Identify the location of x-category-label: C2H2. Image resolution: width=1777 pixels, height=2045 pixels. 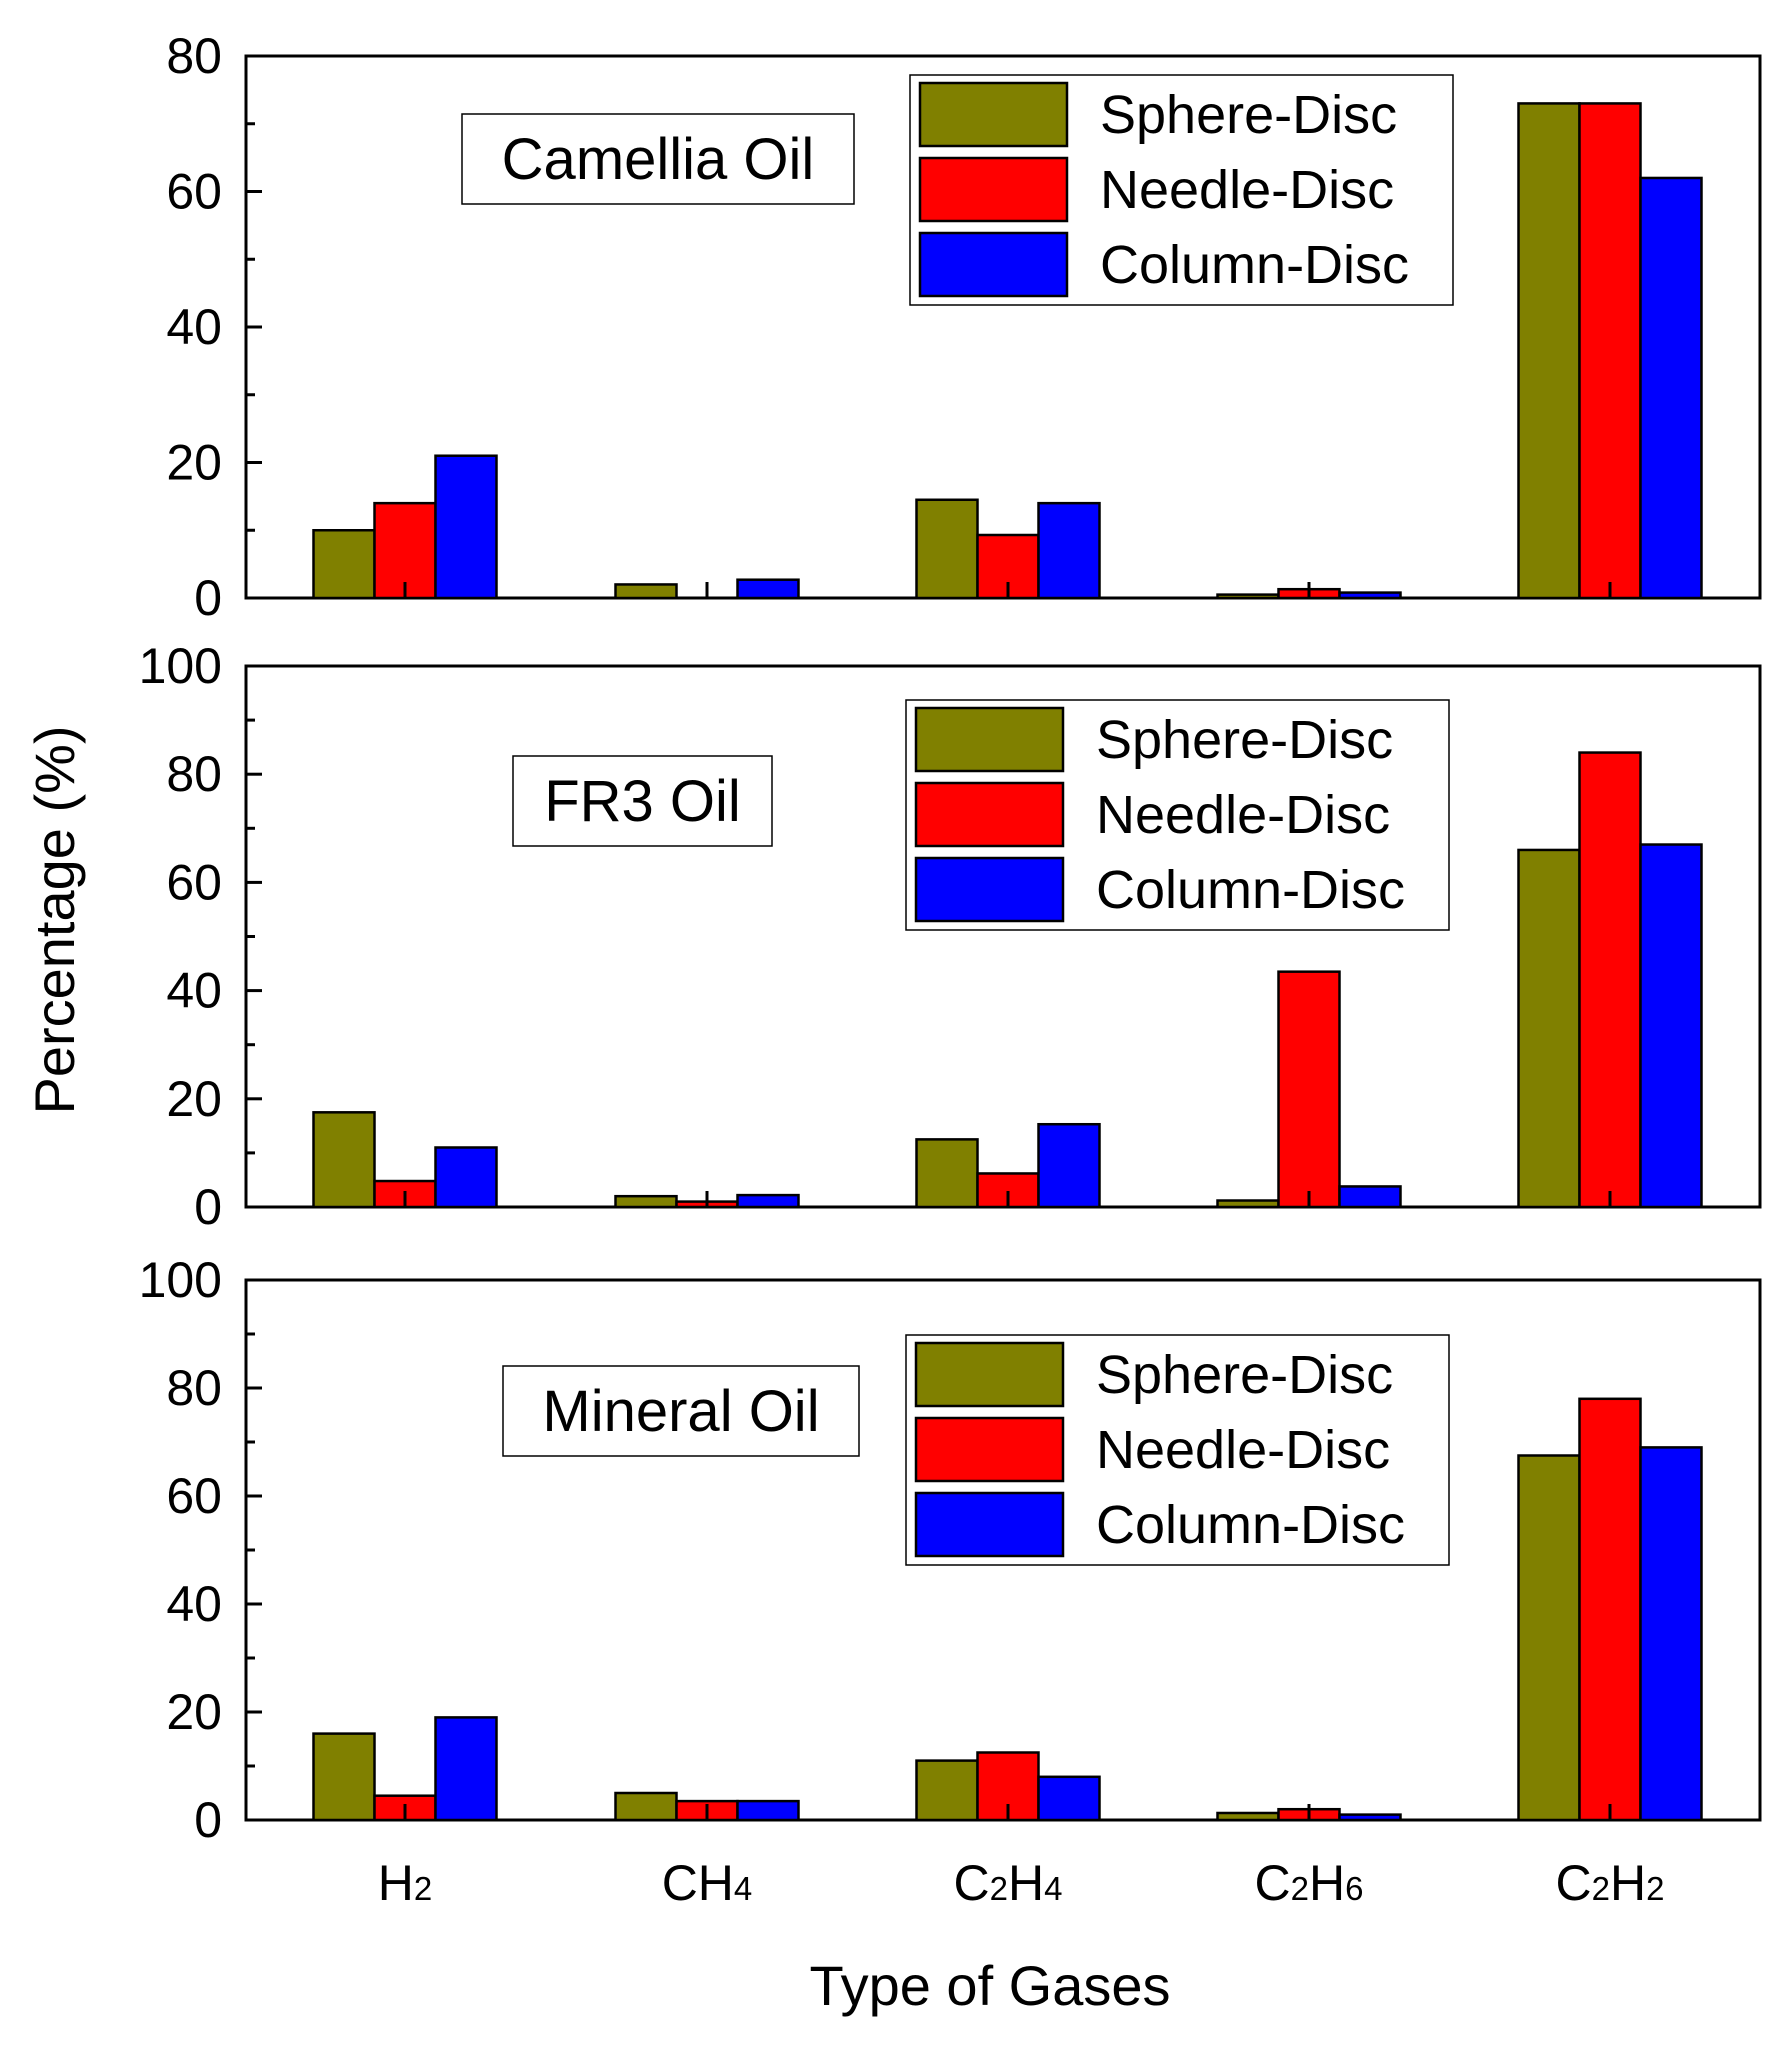
(1610, 1883).